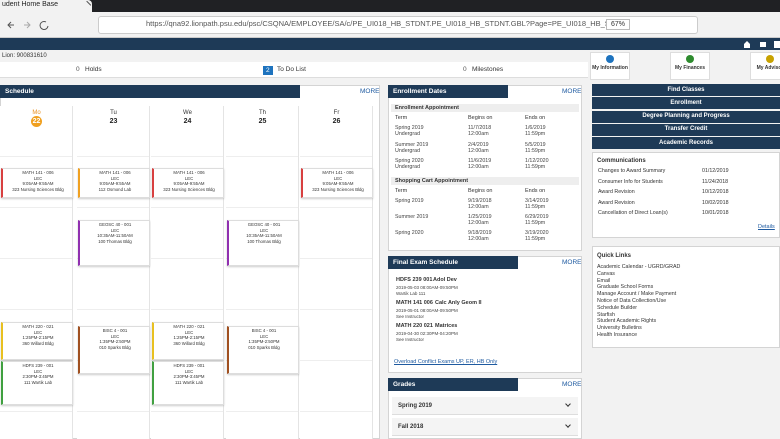  What do you see at coordinates (606, 273) in the screenshot?
I see `quick-link: Canvas` at bounding box center [606, 273].